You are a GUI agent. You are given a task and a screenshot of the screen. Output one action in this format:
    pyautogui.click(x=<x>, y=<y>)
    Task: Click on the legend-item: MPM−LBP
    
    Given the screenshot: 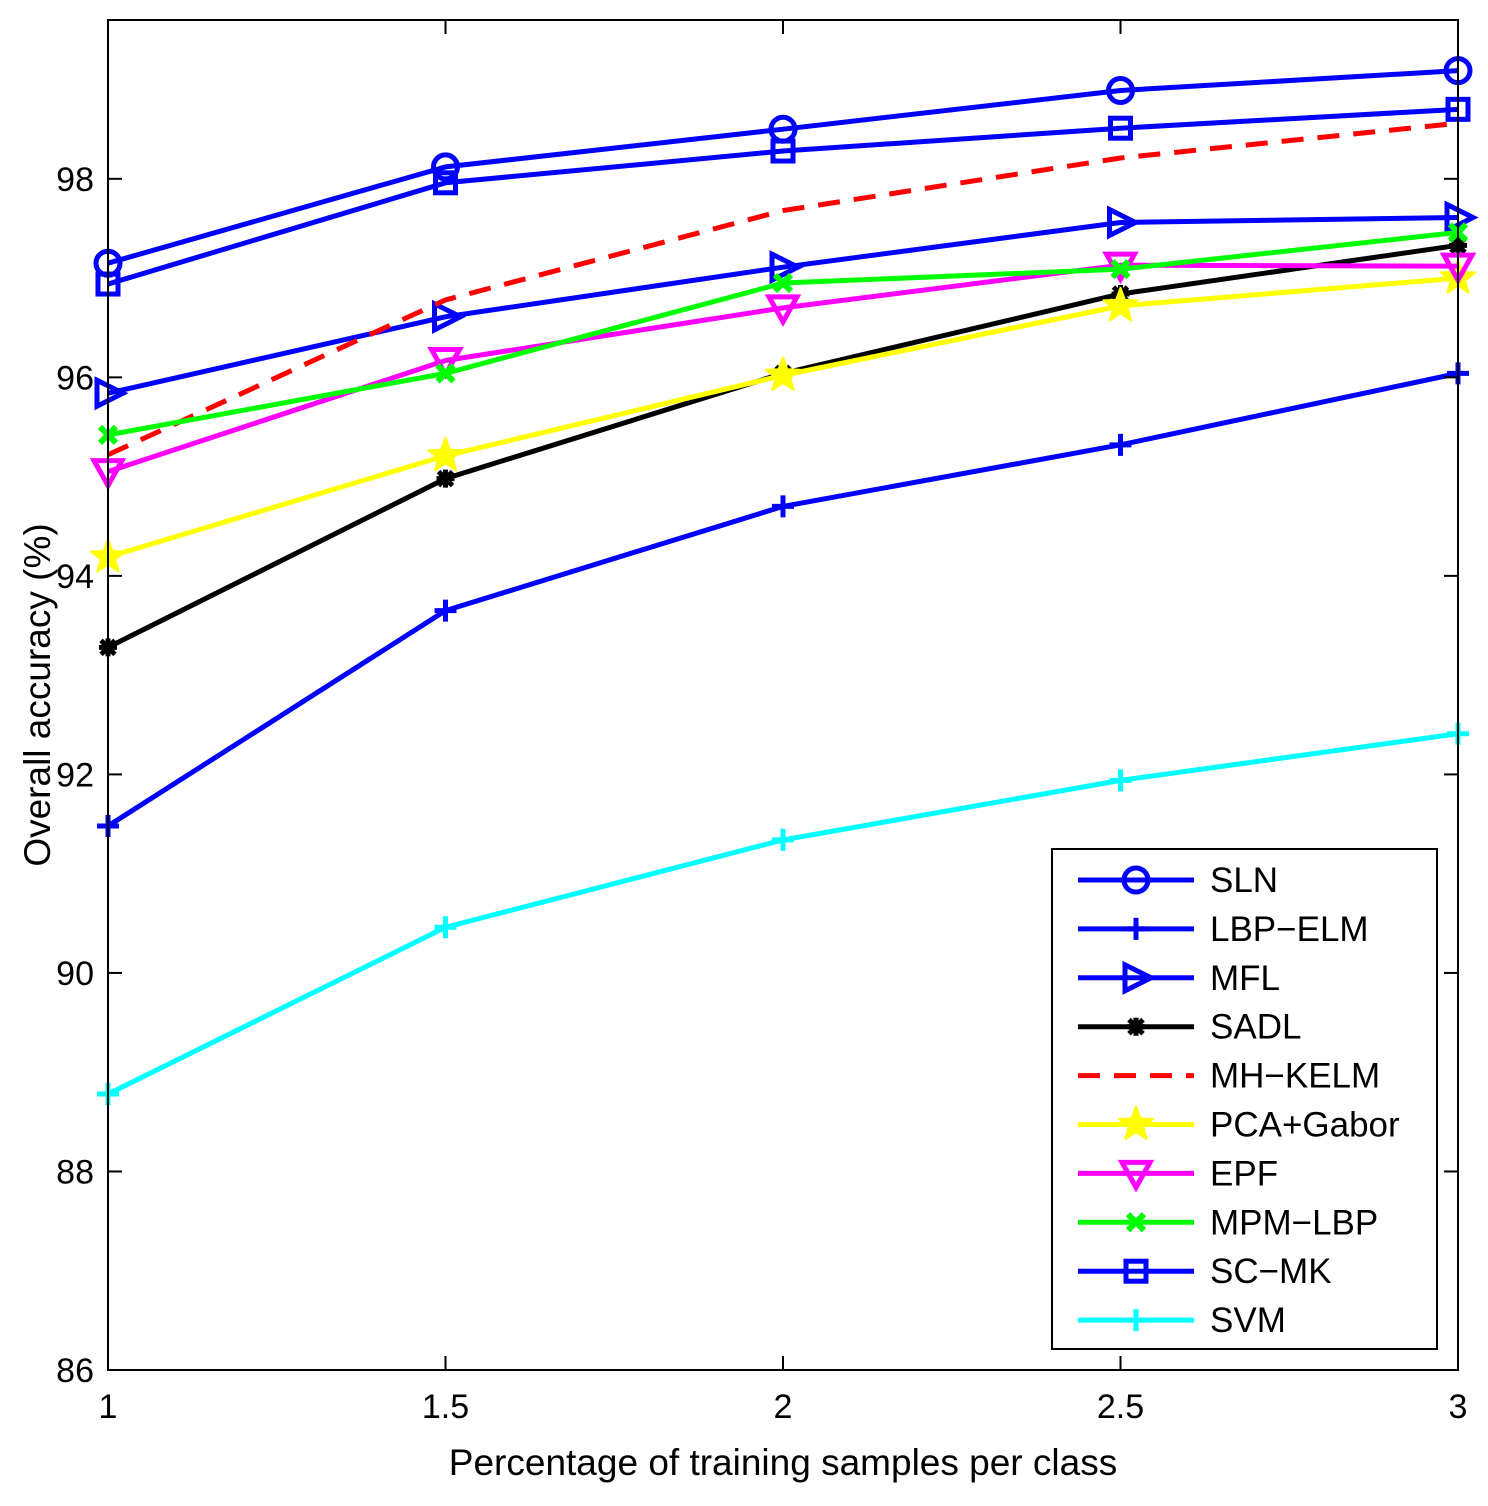 What is the action you would take?
    pyautogui.click(x=1228, y=1222)
    